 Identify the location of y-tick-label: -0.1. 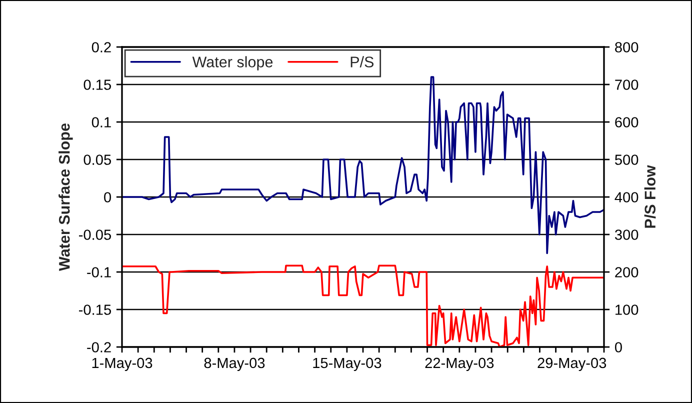
(99, 272).